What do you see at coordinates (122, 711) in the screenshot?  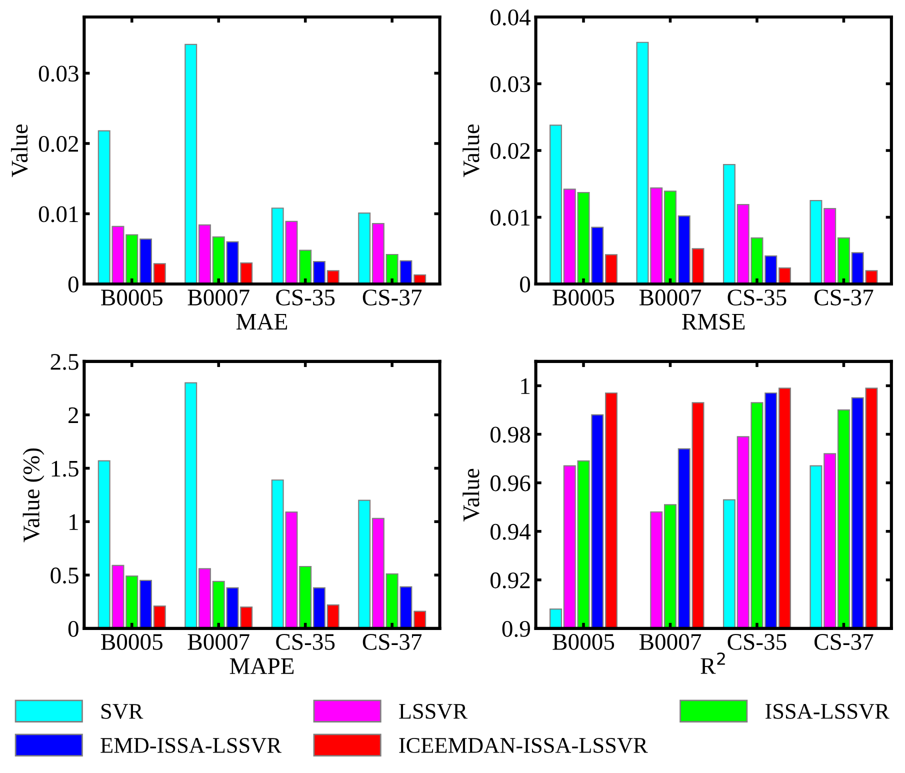 I see `legend-label: SVR` at bounding box center [122, 711].